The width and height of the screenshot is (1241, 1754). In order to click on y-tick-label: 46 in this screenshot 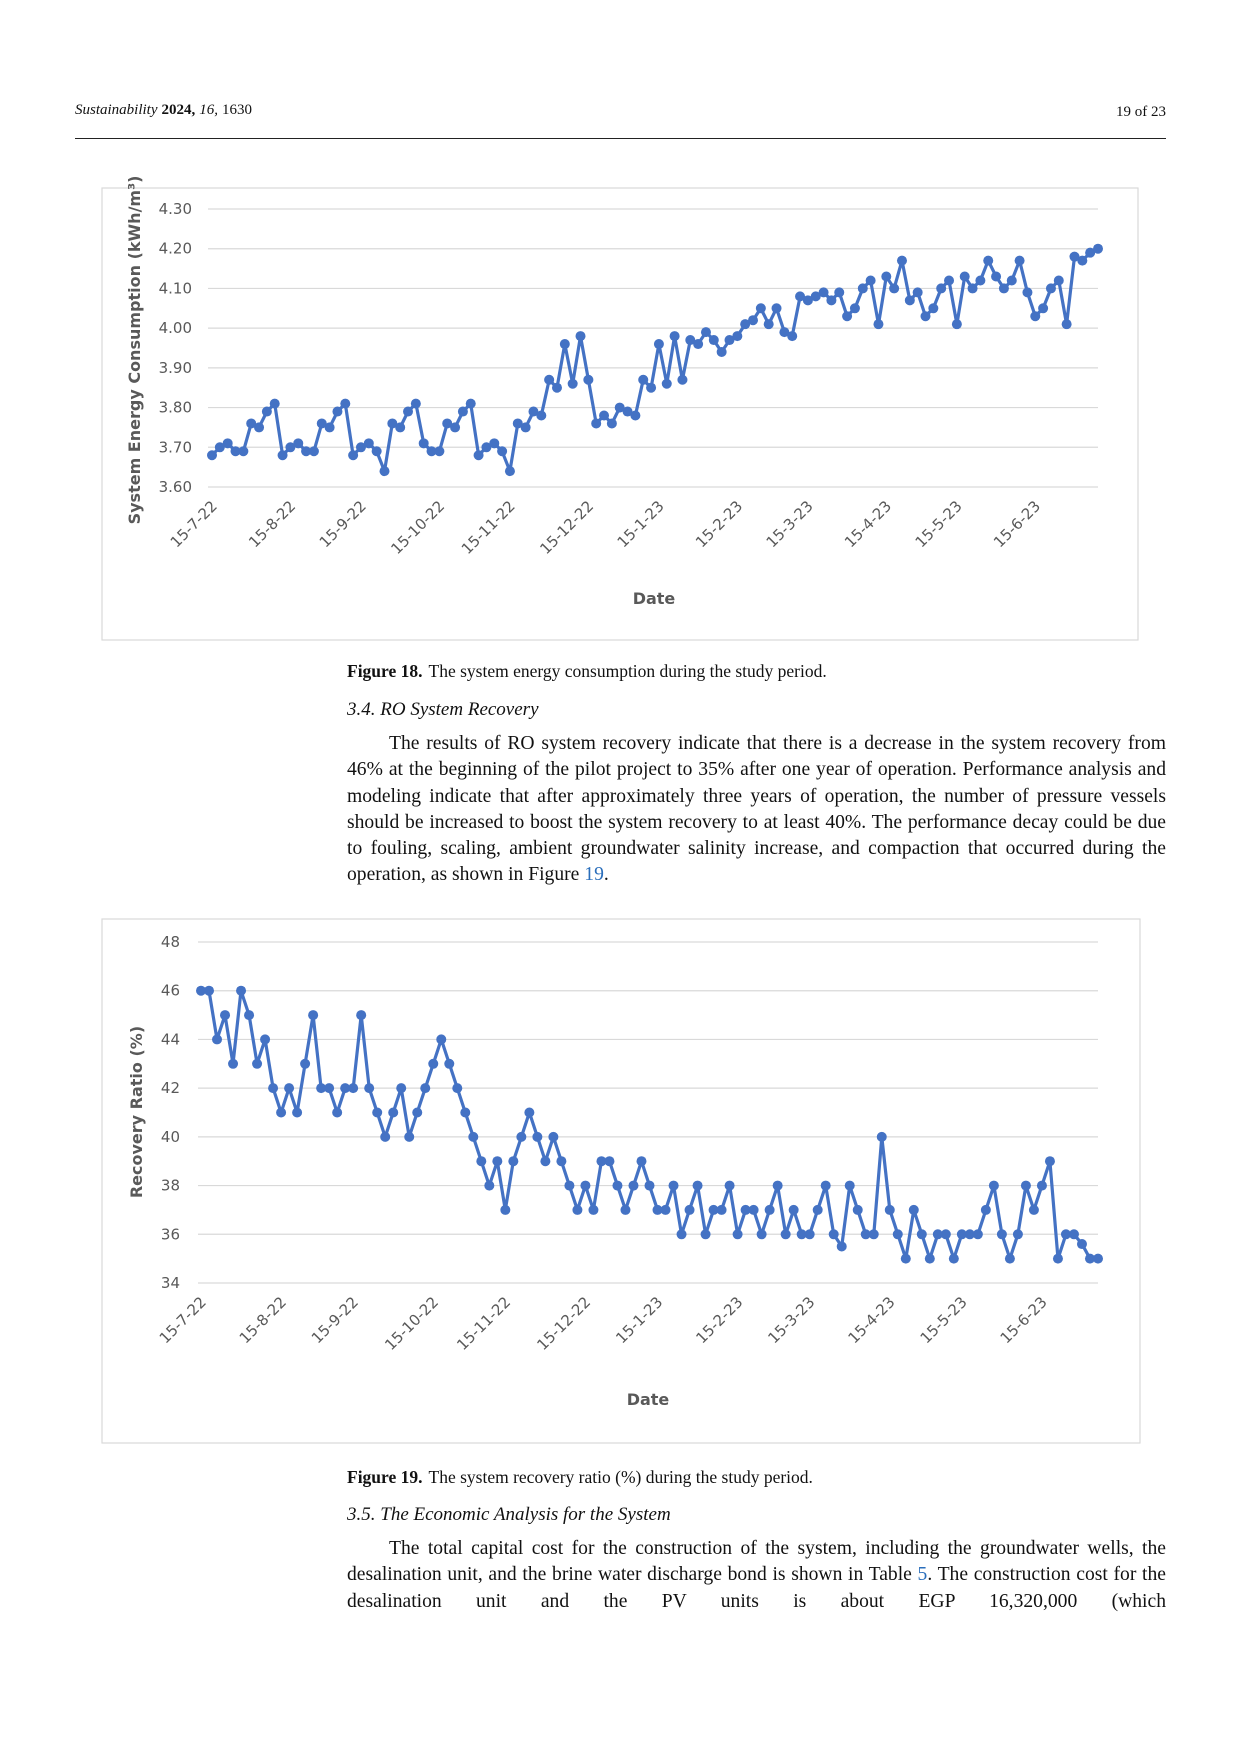, I will do `click(170, 991)`.